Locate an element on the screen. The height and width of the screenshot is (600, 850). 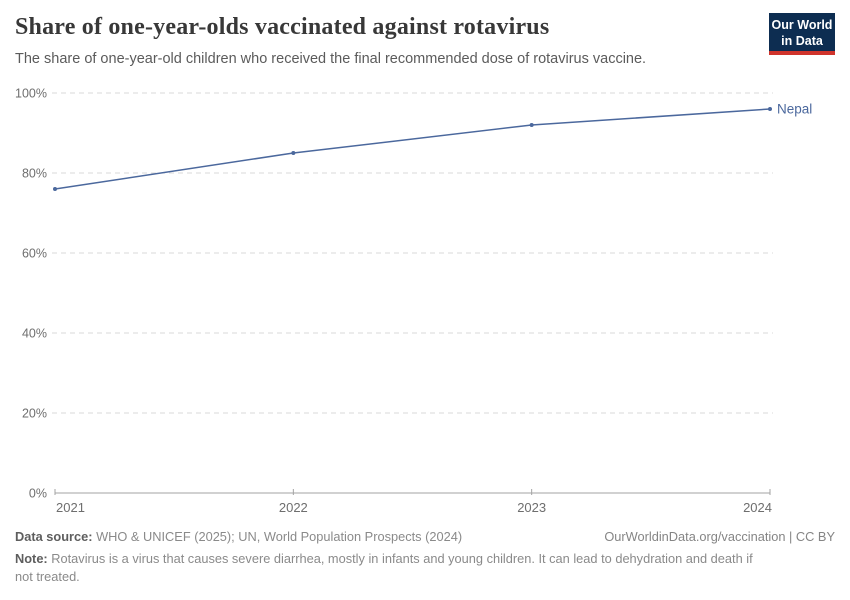
citation-link: OurWorldinData.org/vaccination | CC BY is located at coordinates (719, 536).